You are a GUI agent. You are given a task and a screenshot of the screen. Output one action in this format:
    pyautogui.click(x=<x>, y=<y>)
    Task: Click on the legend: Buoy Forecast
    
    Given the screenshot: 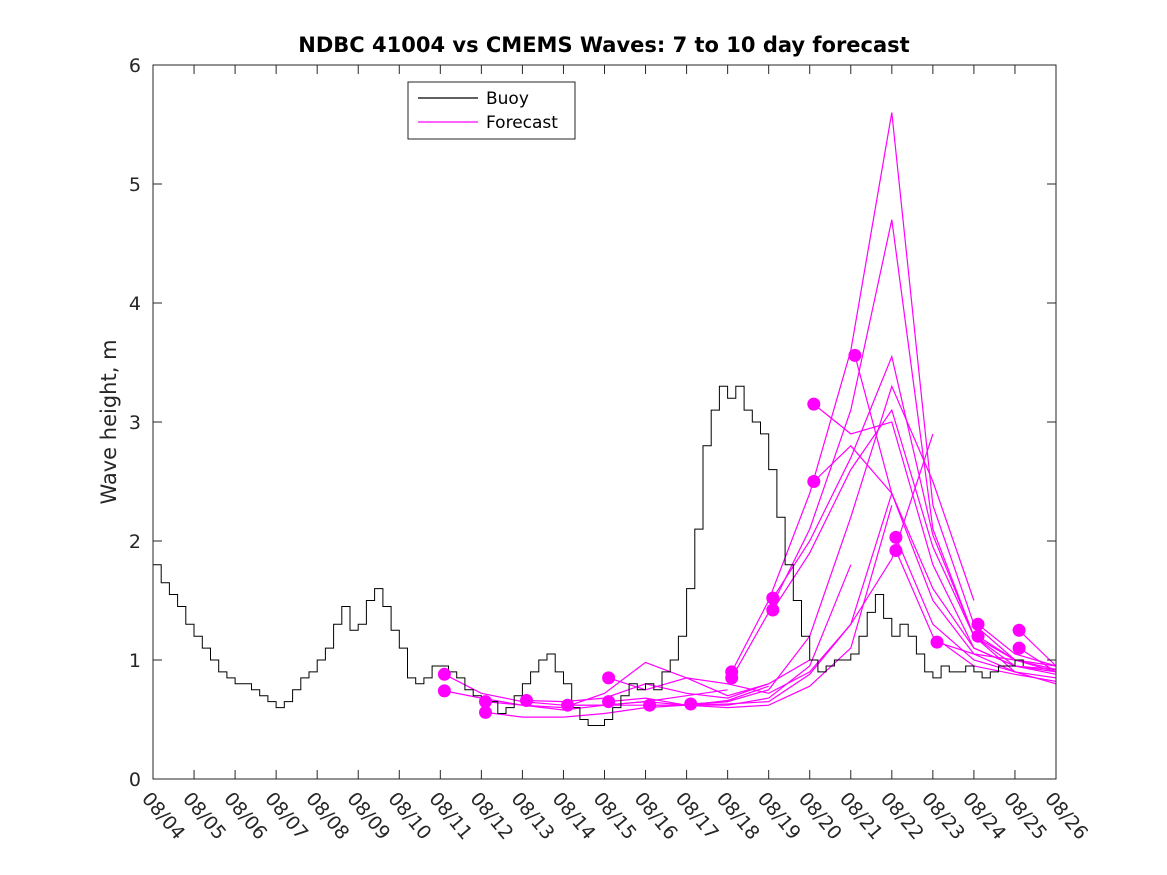 What is the action you would take?
    pyautogui.click(x=491, y=110)
    